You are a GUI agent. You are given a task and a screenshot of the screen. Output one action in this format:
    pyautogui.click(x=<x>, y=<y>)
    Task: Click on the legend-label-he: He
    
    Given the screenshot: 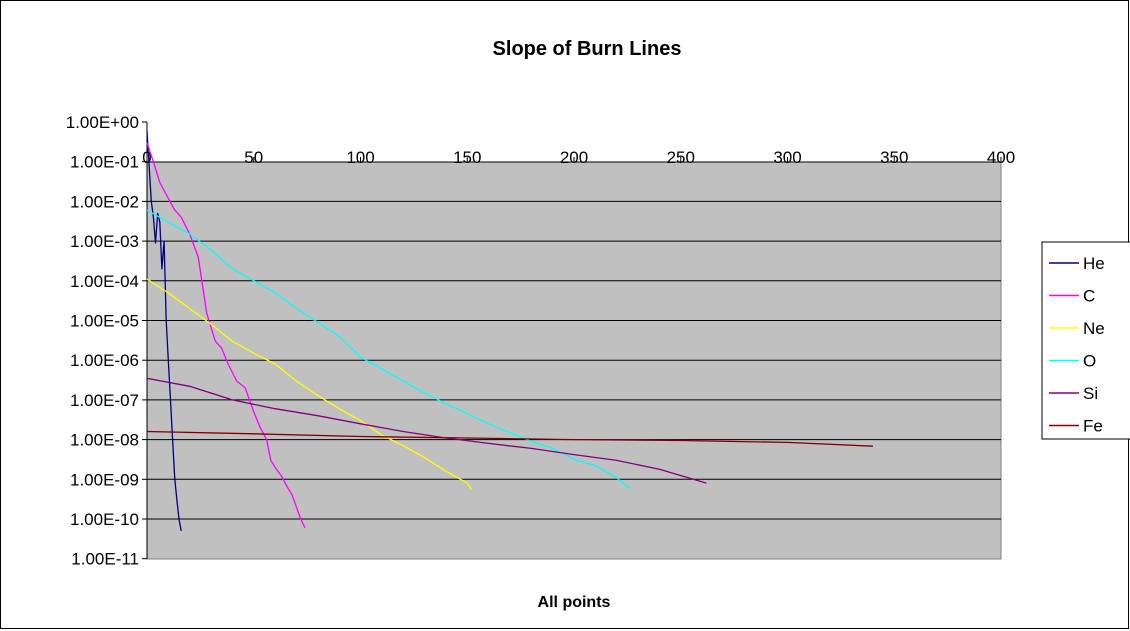 What is the action you would take?
    pyautogui.click(x=1094, y=263)
    